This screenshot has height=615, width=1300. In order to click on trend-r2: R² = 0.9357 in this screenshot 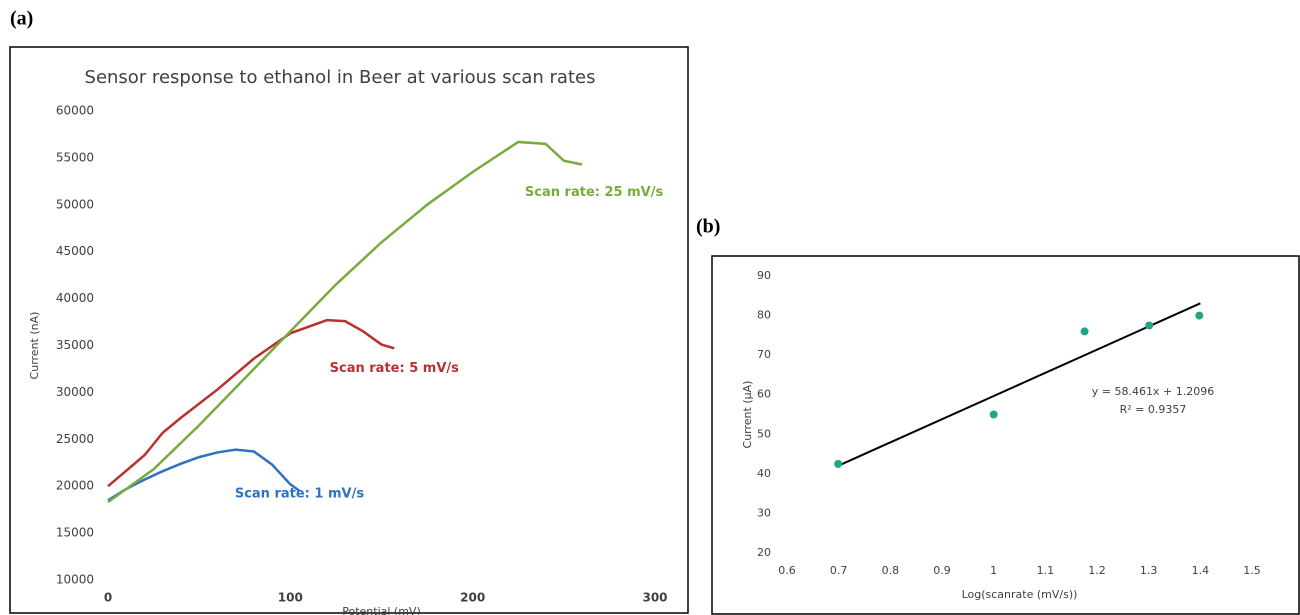, I will do `click(1153, 409)`.